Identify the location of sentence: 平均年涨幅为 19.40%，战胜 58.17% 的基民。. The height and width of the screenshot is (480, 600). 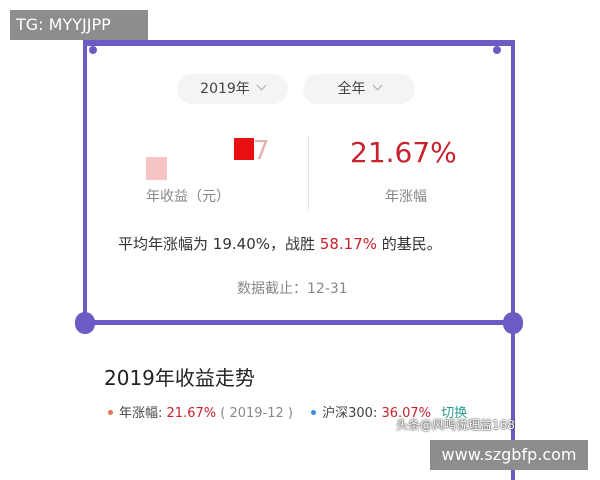
(280, 243).